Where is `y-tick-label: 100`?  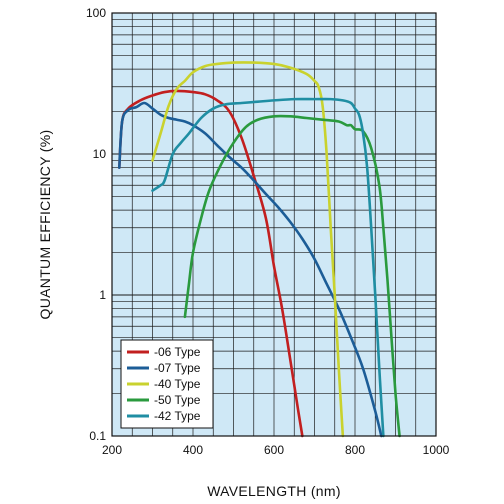
y-tick-label: 100 is located at coordinates (96, 13).